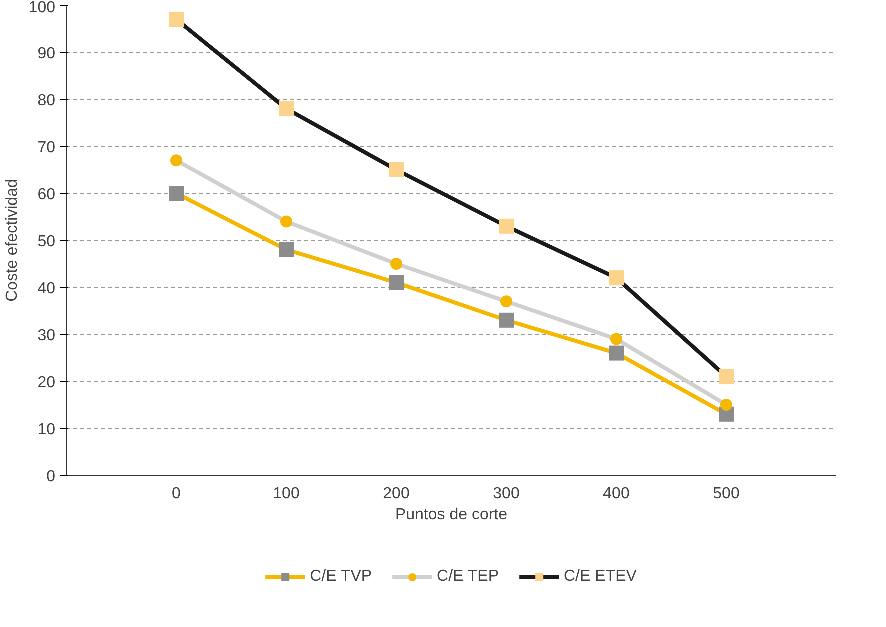  I want to click on y-tick-label: 60, so click(47, 195).